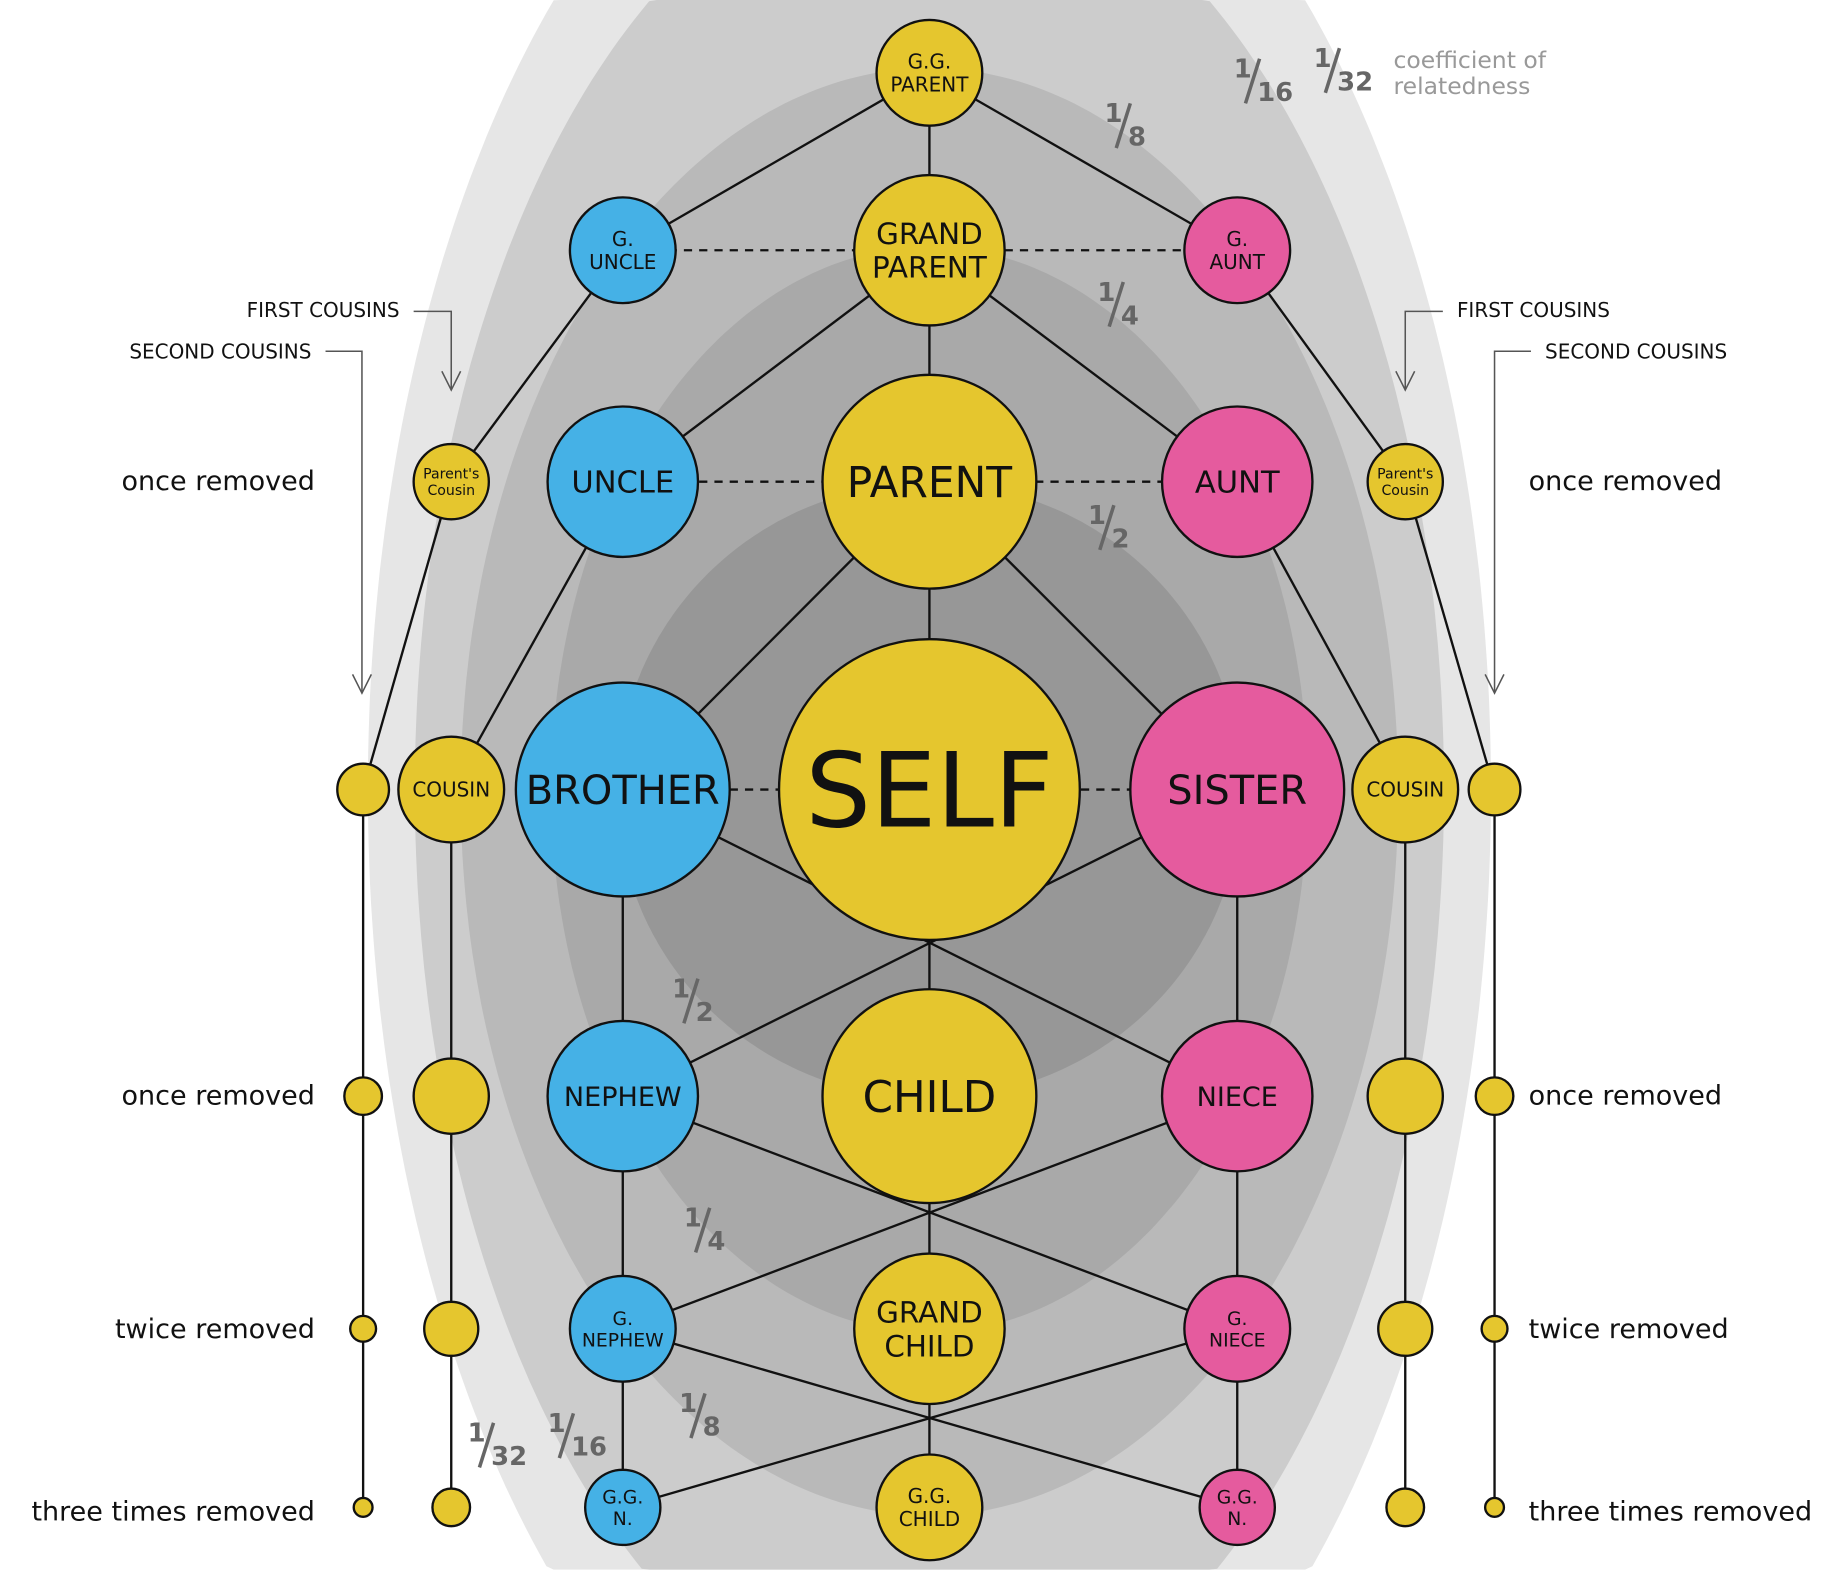  Describe the element at coordinates (929, 1346) in the screenshot. I see `node-label: CHILD` at that location.